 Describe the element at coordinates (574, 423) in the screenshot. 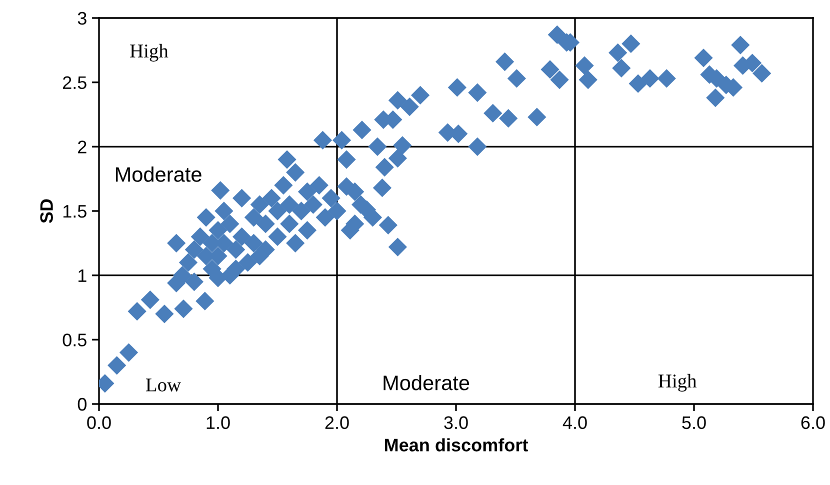

I see `x-tick-label: 4.0` at that location.